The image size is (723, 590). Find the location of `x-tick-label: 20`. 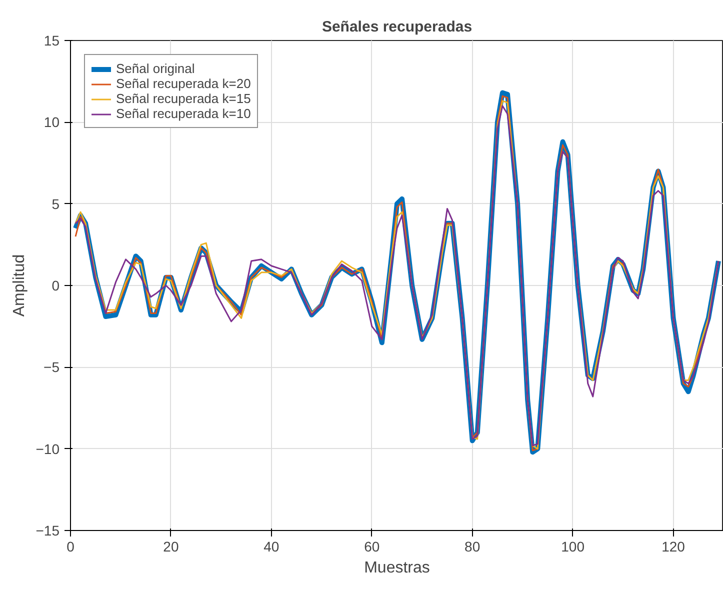

x-tick-label: 20 is located at coordinates (171, 546).